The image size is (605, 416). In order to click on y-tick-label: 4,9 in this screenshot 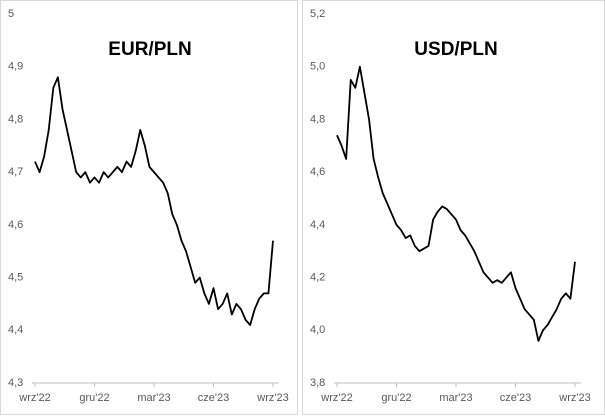, I will do `click(15, 67)`.